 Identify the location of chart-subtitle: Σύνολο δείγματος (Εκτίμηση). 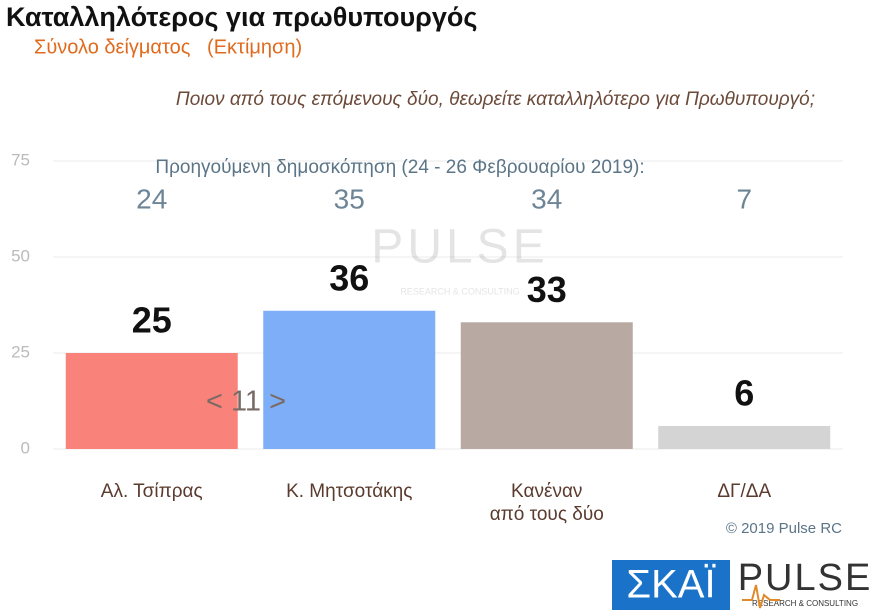
(168, 47).